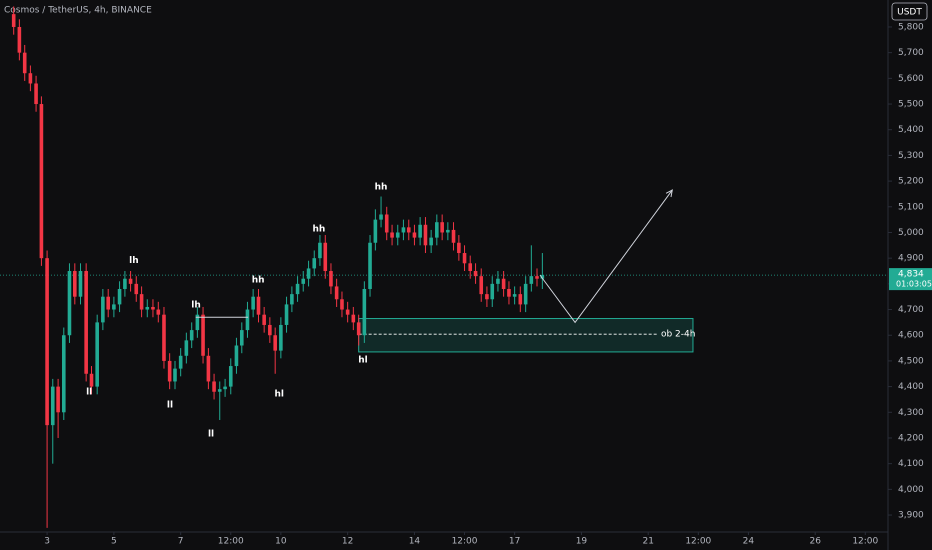 Image resolution: width=932 pixels, height=550 pixels. I want to click on y-tick-label: 5,100, so click(911, 207).